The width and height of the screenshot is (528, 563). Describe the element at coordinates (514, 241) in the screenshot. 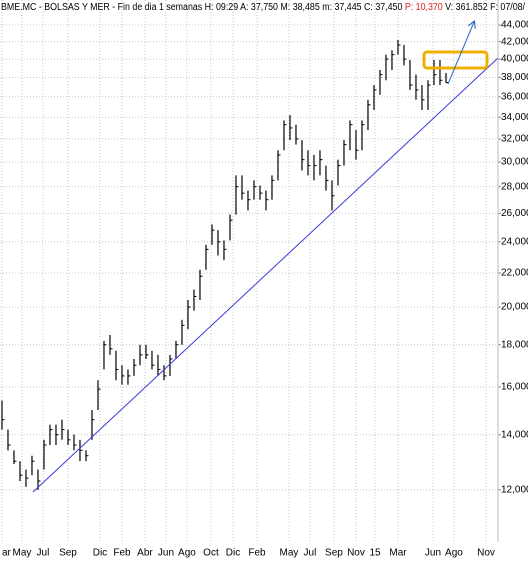

I see `y-tick-label: 24,000` at that location.